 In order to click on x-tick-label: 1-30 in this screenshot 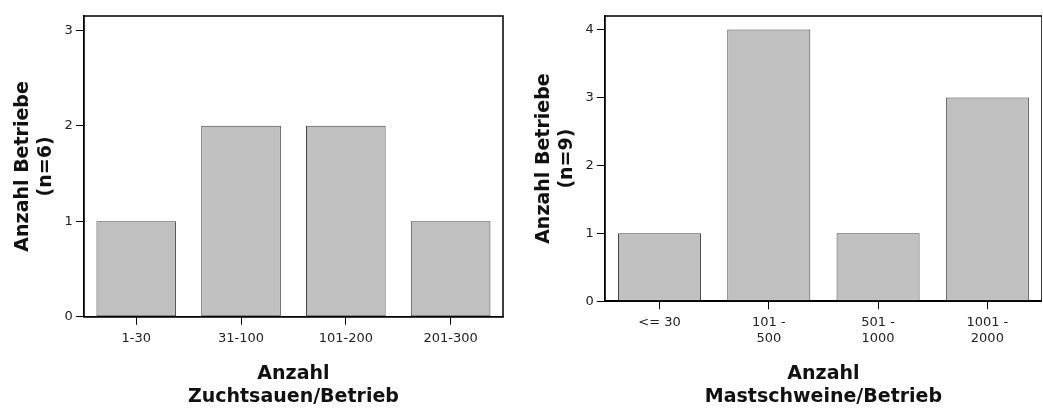, I will do `click(136, 337)`.